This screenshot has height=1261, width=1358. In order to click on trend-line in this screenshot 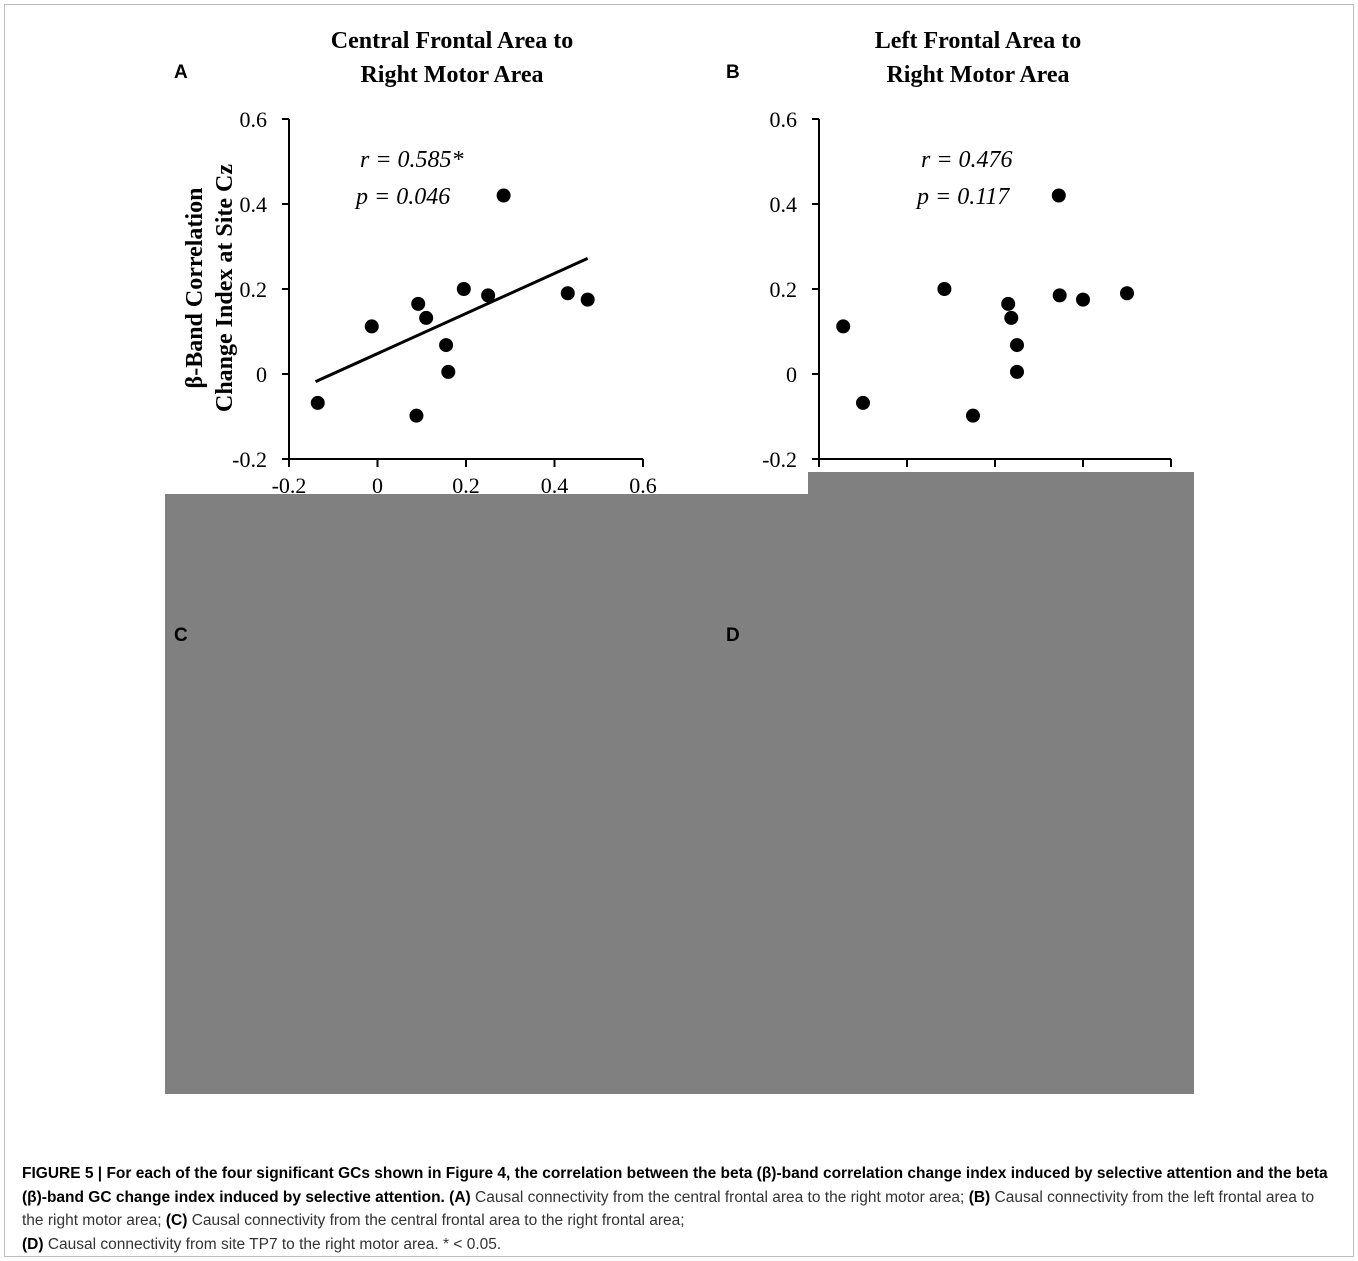, I will do `click(451, 320)`.